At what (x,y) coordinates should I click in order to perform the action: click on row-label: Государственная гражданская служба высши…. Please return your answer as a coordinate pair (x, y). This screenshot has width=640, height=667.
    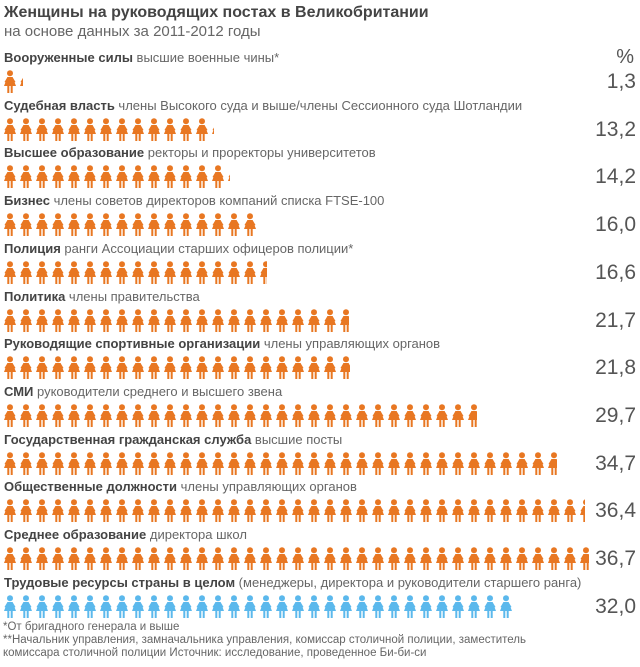
    Looking at the image, I should click on (173, 439).